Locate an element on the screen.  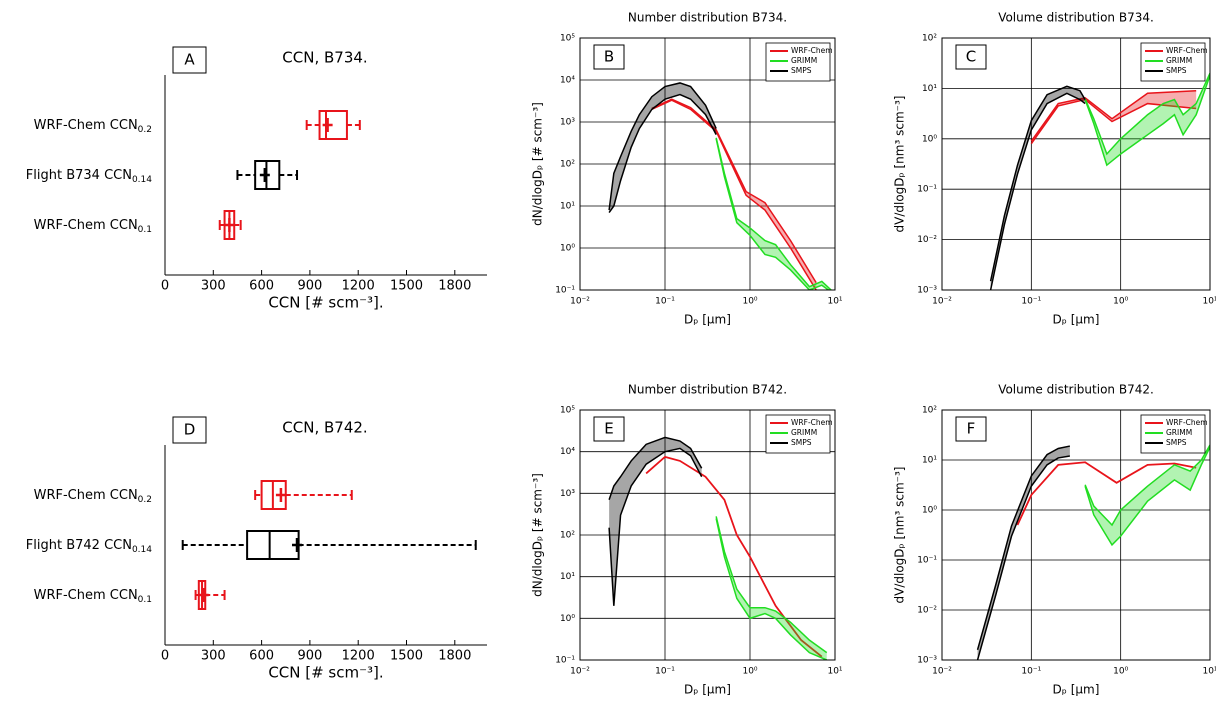
y-tick-label: 10⁵ is located at coordinates (567, 411).